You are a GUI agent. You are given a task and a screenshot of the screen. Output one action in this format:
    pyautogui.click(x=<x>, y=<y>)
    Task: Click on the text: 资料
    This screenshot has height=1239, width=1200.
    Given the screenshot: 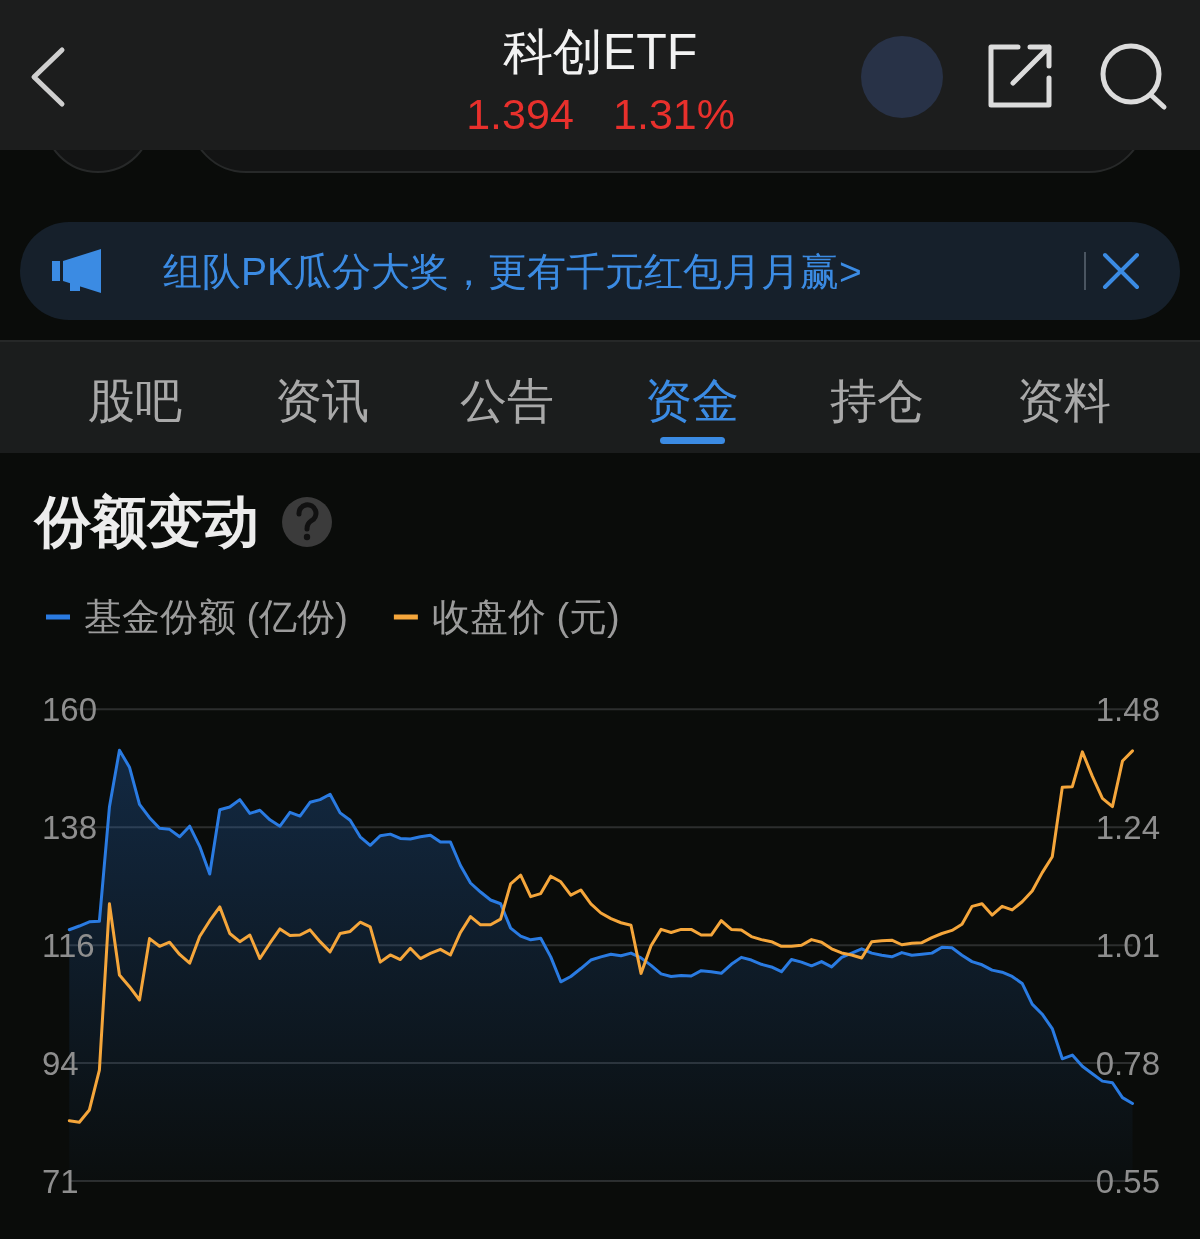 What is the action you would take?
    pyautogui.click(x=1064, y=400)
    